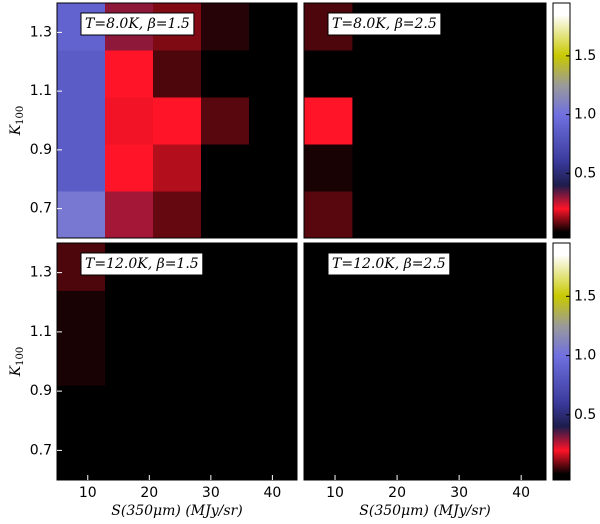 This screenshot has width=600, height=524. I want to click on y-tick-label: 1.1, so click(41, 91).